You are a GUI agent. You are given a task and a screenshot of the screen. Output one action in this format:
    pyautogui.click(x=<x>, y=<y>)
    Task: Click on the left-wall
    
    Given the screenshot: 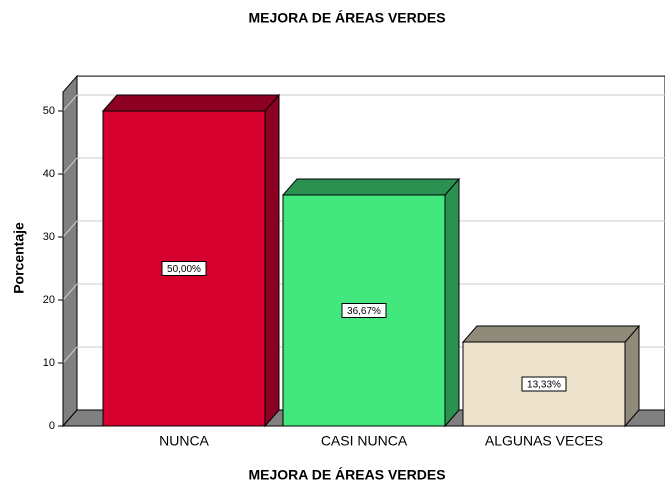 What is the action you would take?
    pyautogui.click(x=70, y=251)
    